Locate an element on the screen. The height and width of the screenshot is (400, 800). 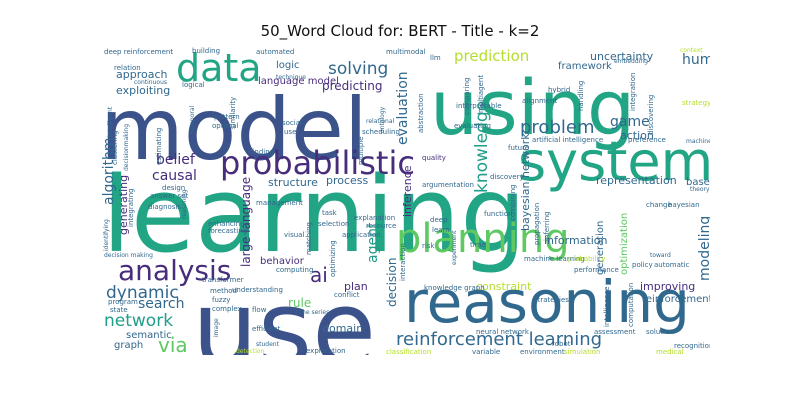
word-integrating: integrating is located at coordinates (131, 207).